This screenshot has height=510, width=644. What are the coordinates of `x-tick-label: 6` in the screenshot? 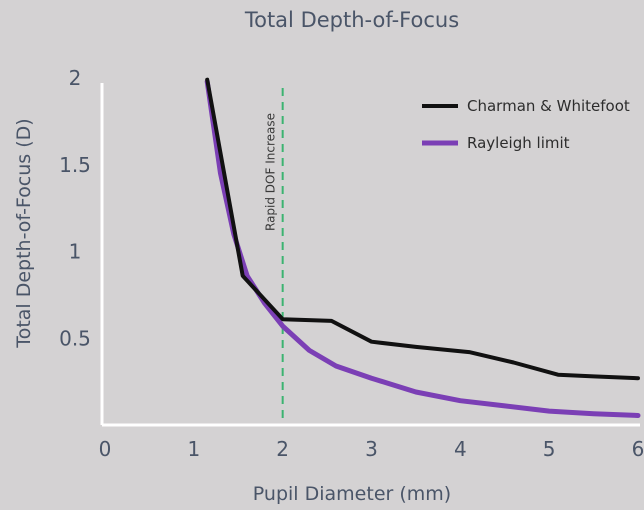 It's located at (638, 449).